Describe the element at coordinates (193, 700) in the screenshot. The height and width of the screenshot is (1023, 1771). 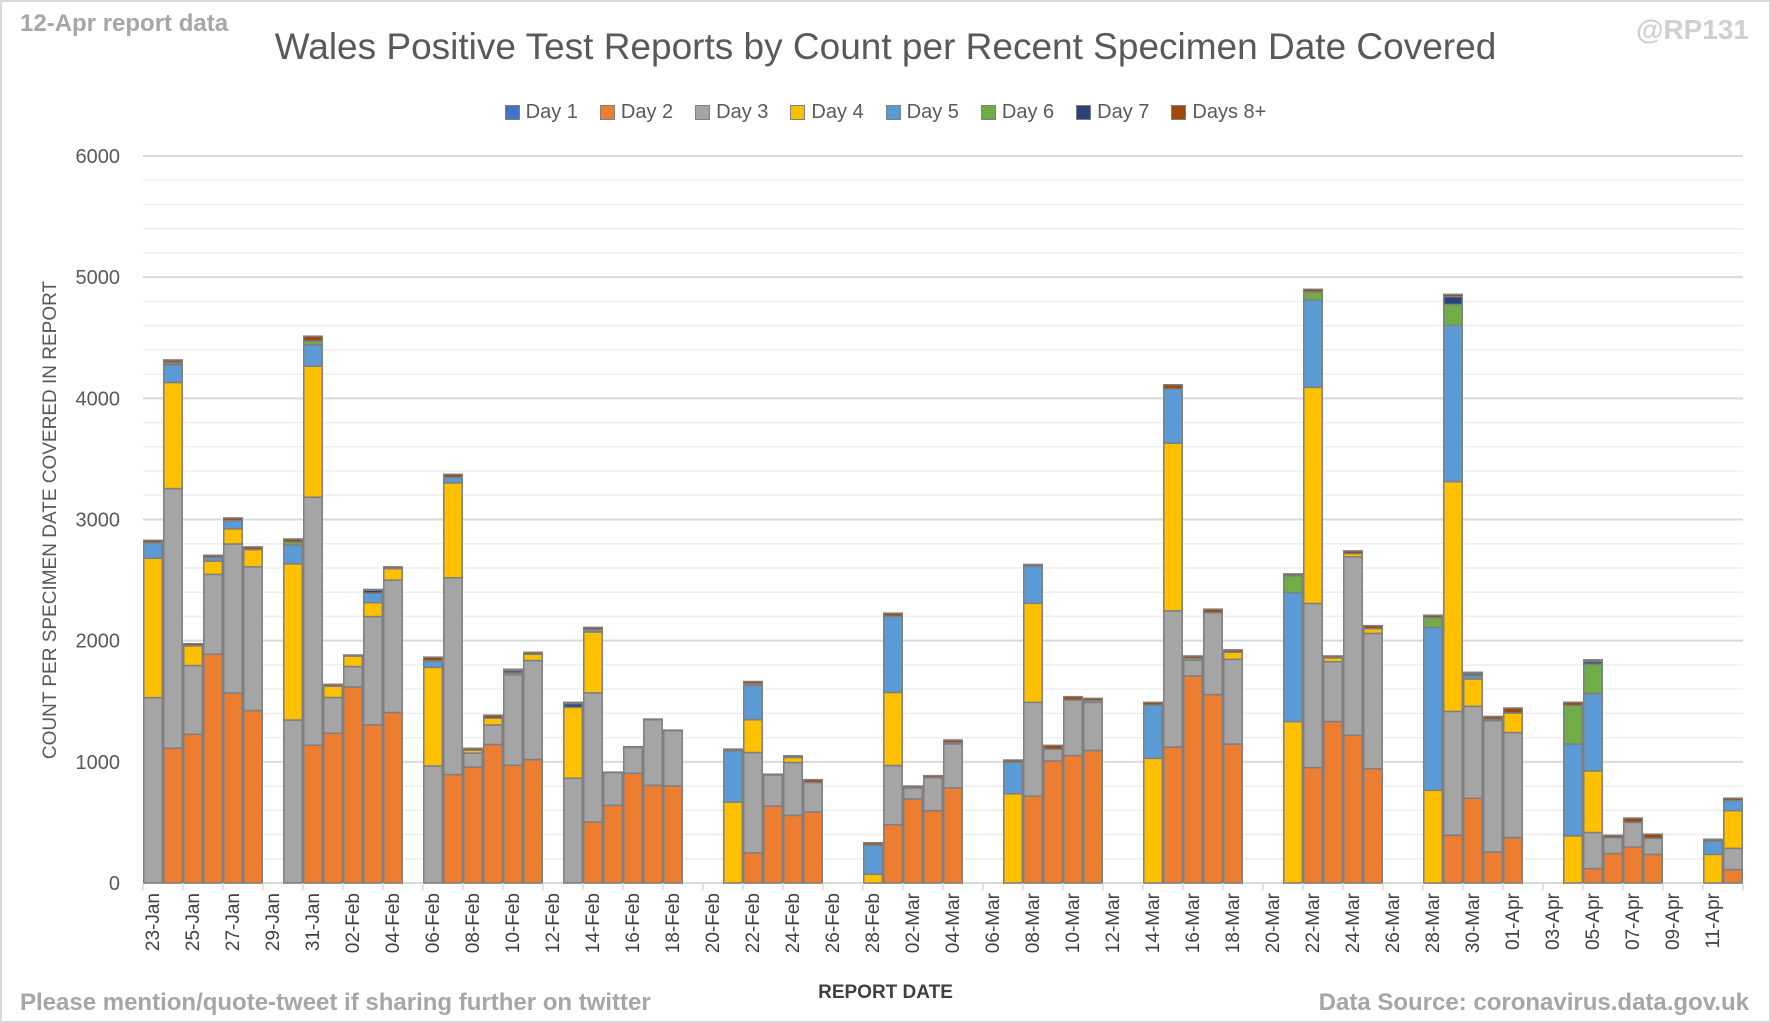
I see `bar-segment-day-3-25-Jan` at that location.